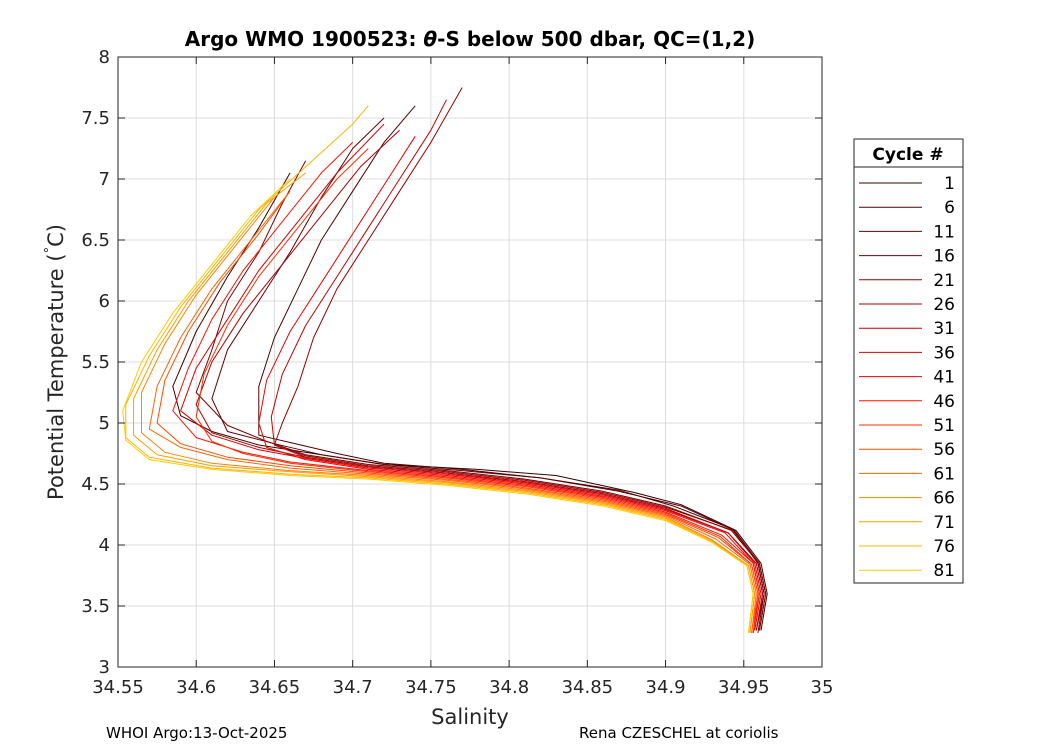 This screenshot has width=1050, height=750. What do you see at coordinates (907, 155) in the screenshot?
I see `legend-title: Cycle #` at bounding box center [907, 155].